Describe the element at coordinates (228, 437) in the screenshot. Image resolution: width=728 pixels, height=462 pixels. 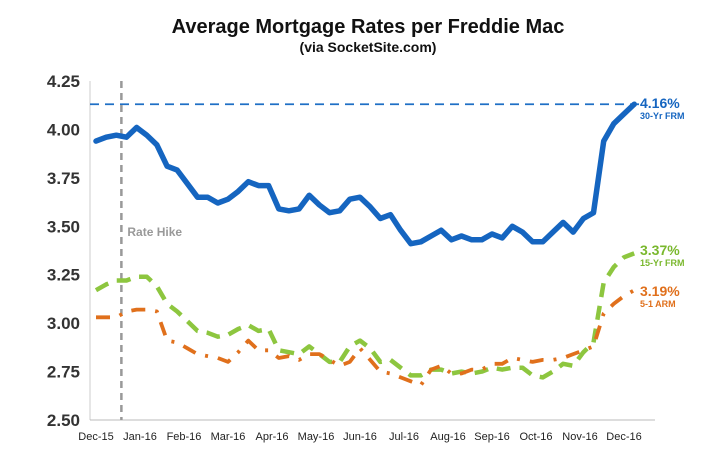
I see `x-tick-label: Mar-16` at that location.